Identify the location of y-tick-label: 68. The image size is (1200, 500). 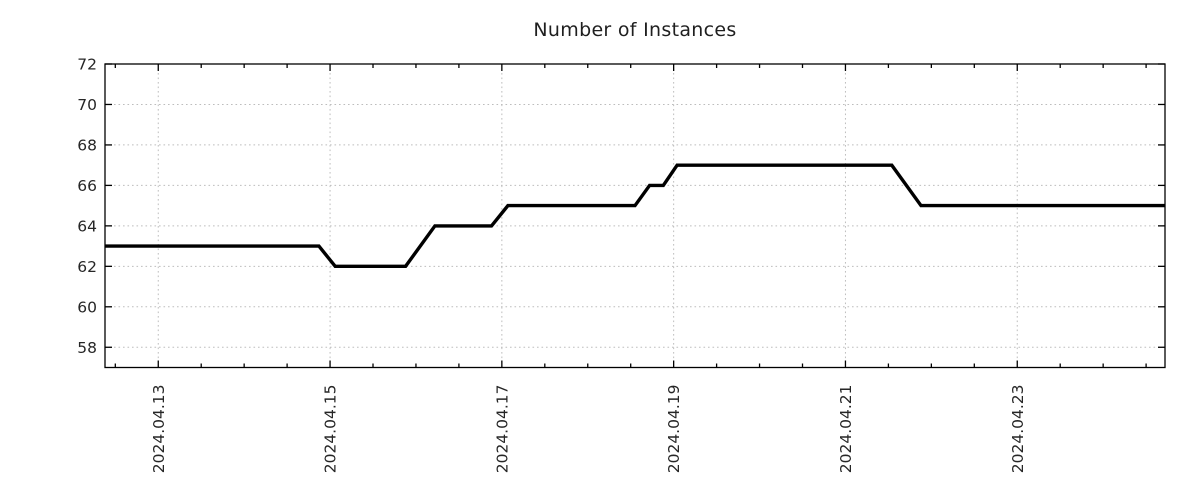
(87, 145).